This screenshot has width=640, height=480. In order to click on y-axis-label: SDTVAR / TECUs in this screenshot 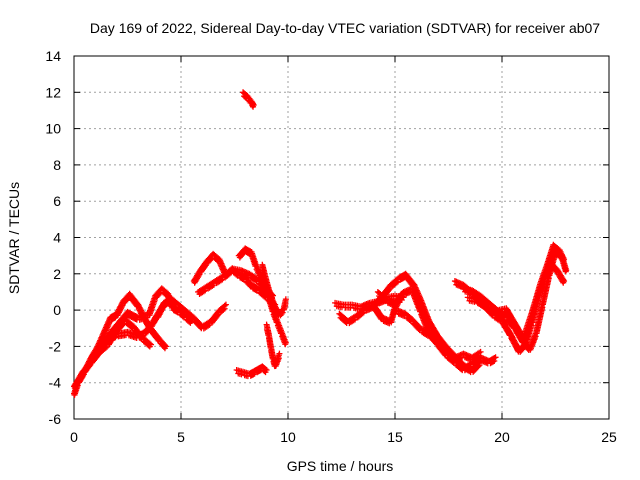, I will do `click(14, 238)`.